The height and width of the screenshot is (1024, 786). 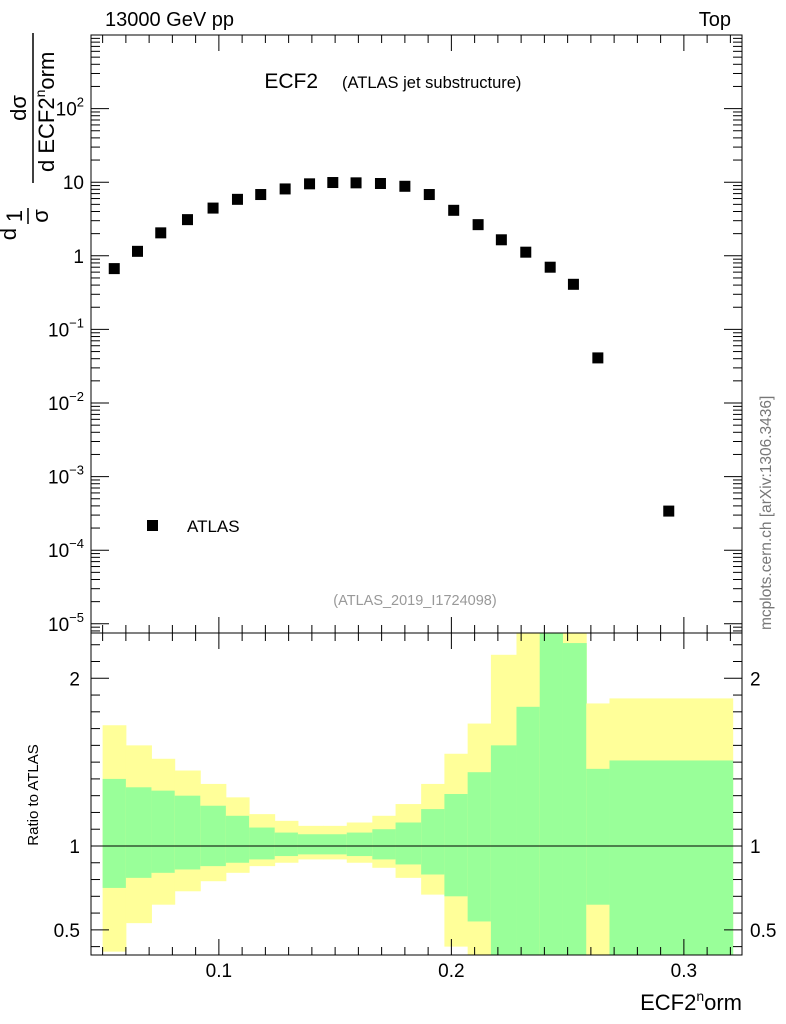 I want to click on y-tick-label: 10⁻³, so click(x=66, y=476).